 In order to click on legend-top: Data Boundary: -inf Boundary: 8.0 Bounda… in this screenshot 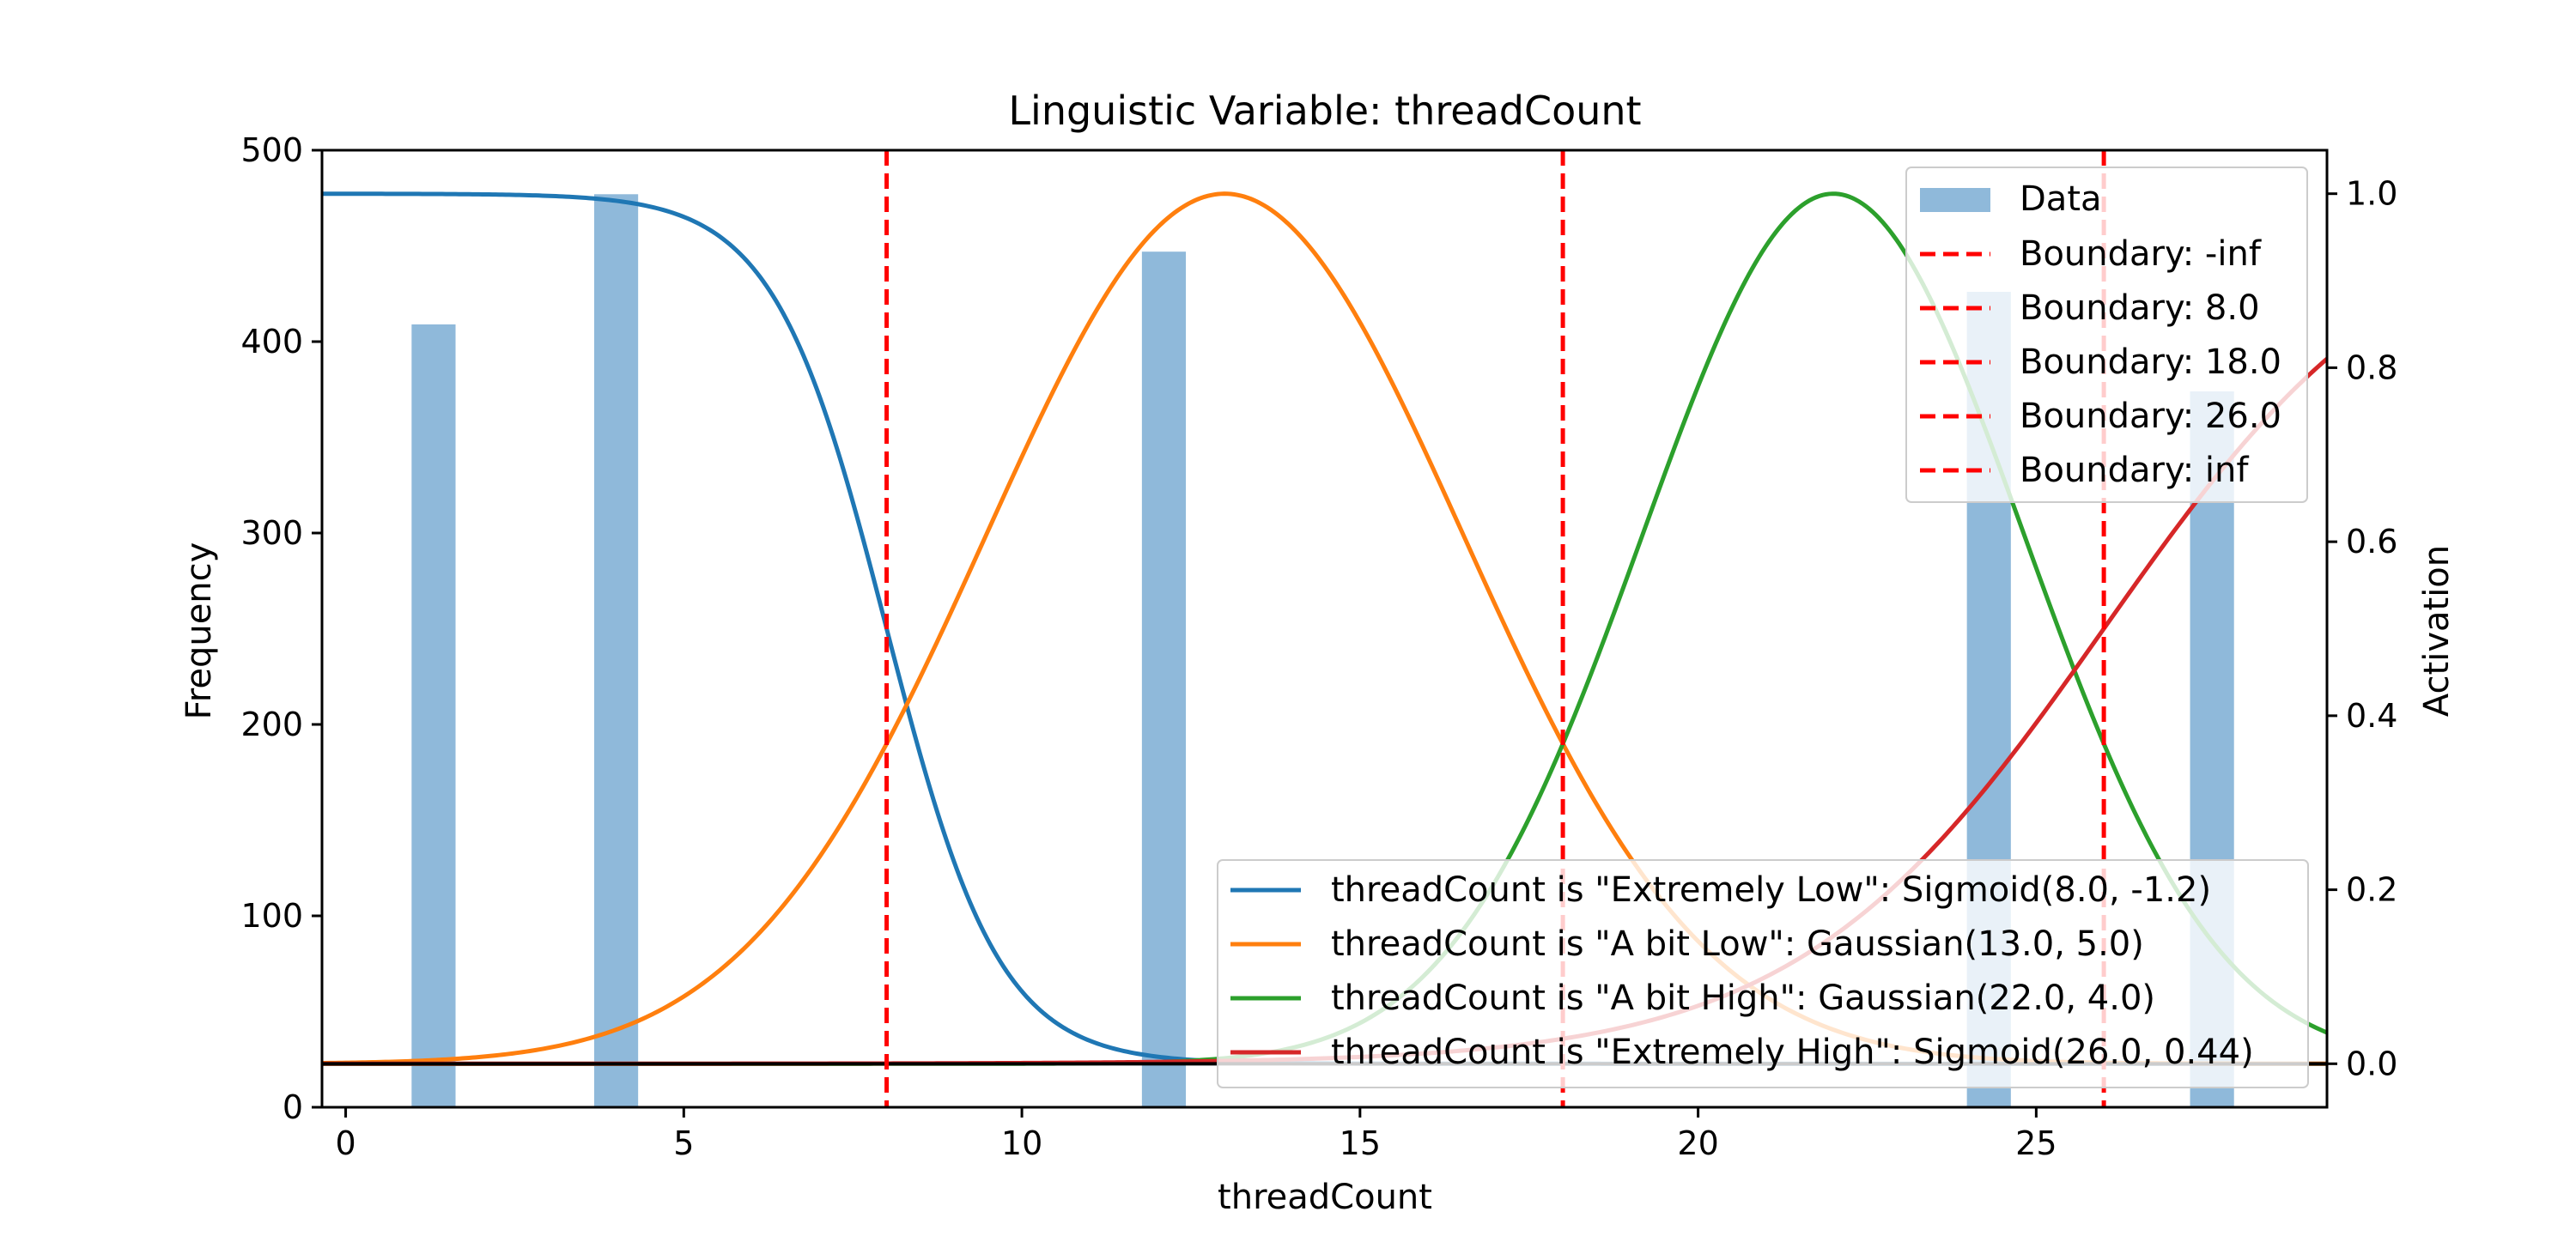, I will do `click(2106, 335)`.